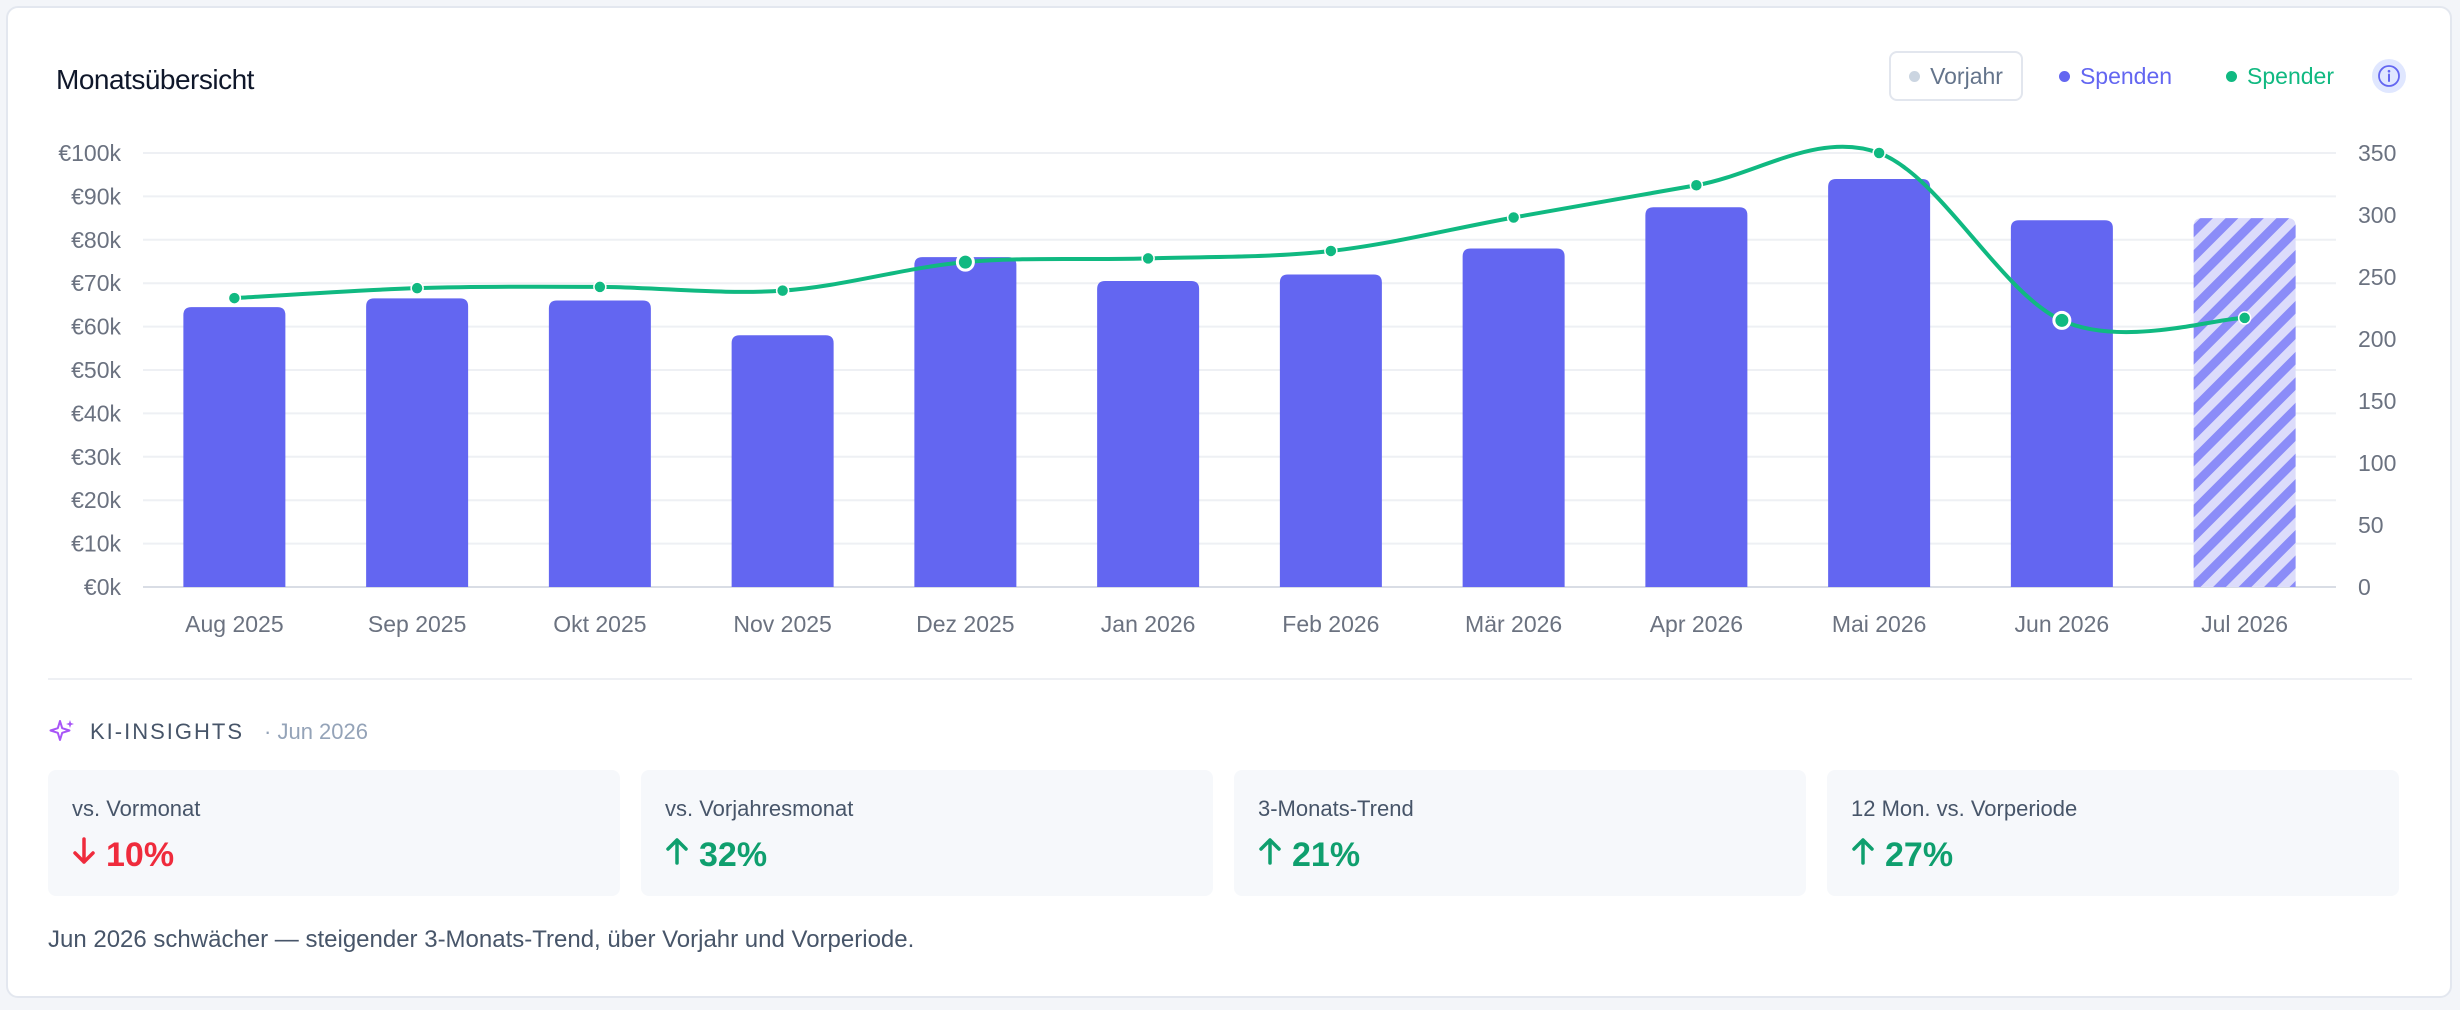  What do you see at coordinates (1879, 624) in the screenshot?
I see `x-tick-label: Mai 2026` at bounding box center [1879, 624].